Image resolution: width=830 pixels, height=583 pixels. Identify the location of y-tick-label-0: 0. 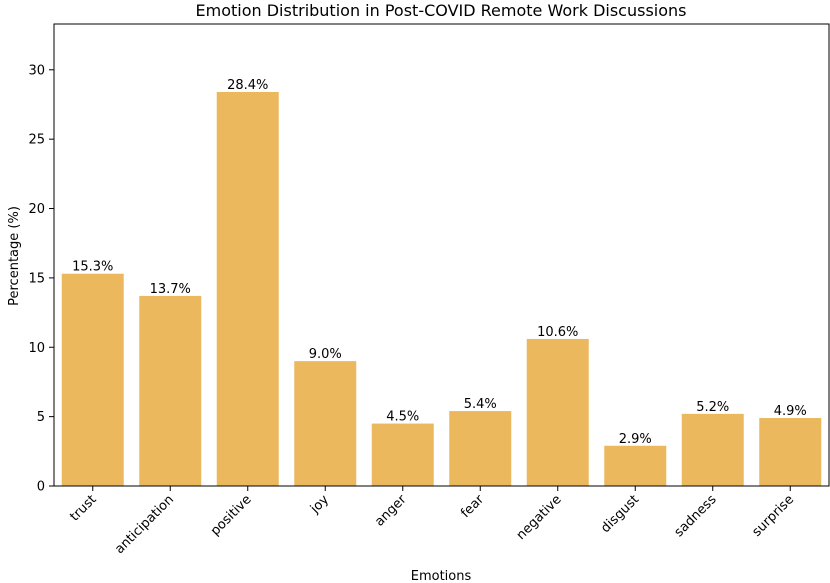
(41, 487).